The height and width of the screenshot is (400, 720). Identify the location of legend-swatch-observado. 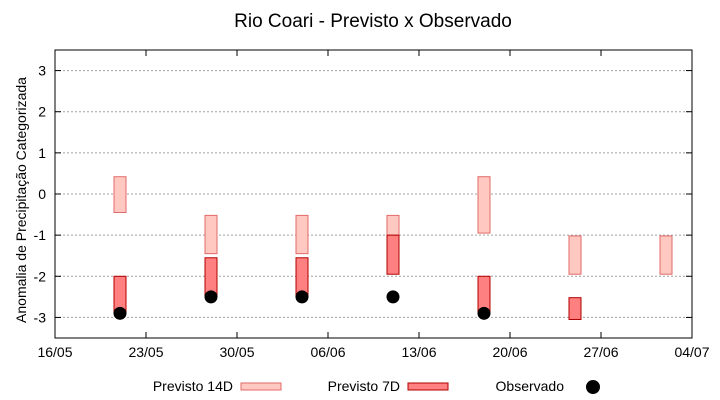
(593, 387).